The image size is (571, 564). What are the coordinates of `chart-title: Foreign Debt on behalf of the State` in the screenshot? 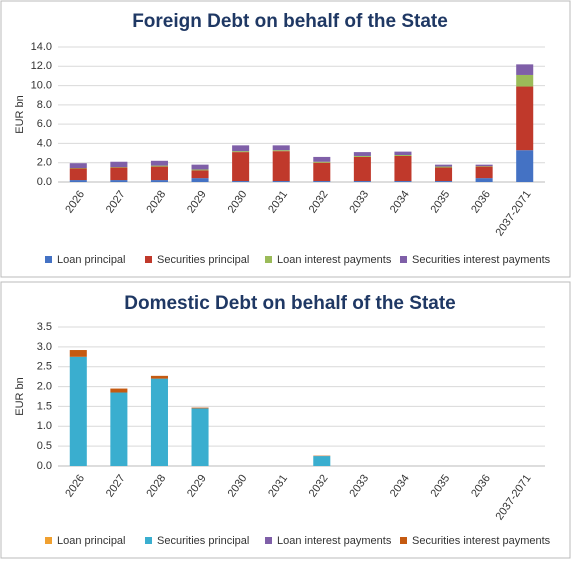 It's located at (290, 21).